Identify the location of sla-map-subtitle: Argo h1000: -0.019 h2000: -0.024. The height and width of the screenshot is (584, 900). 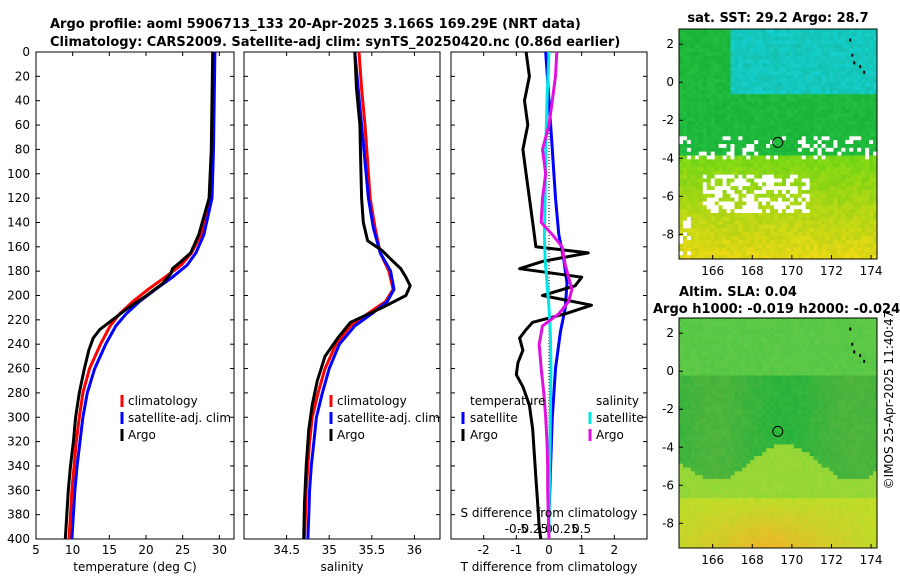
(776, 309).